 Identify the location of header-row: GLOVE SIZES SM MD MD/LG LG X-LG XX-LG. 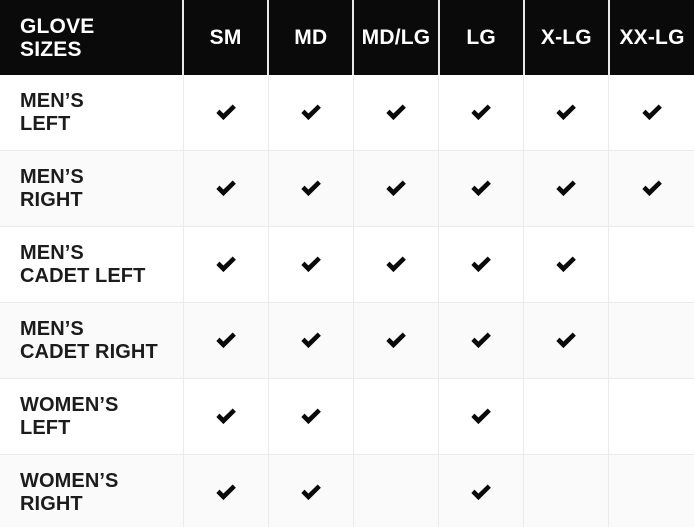
(347, 37).